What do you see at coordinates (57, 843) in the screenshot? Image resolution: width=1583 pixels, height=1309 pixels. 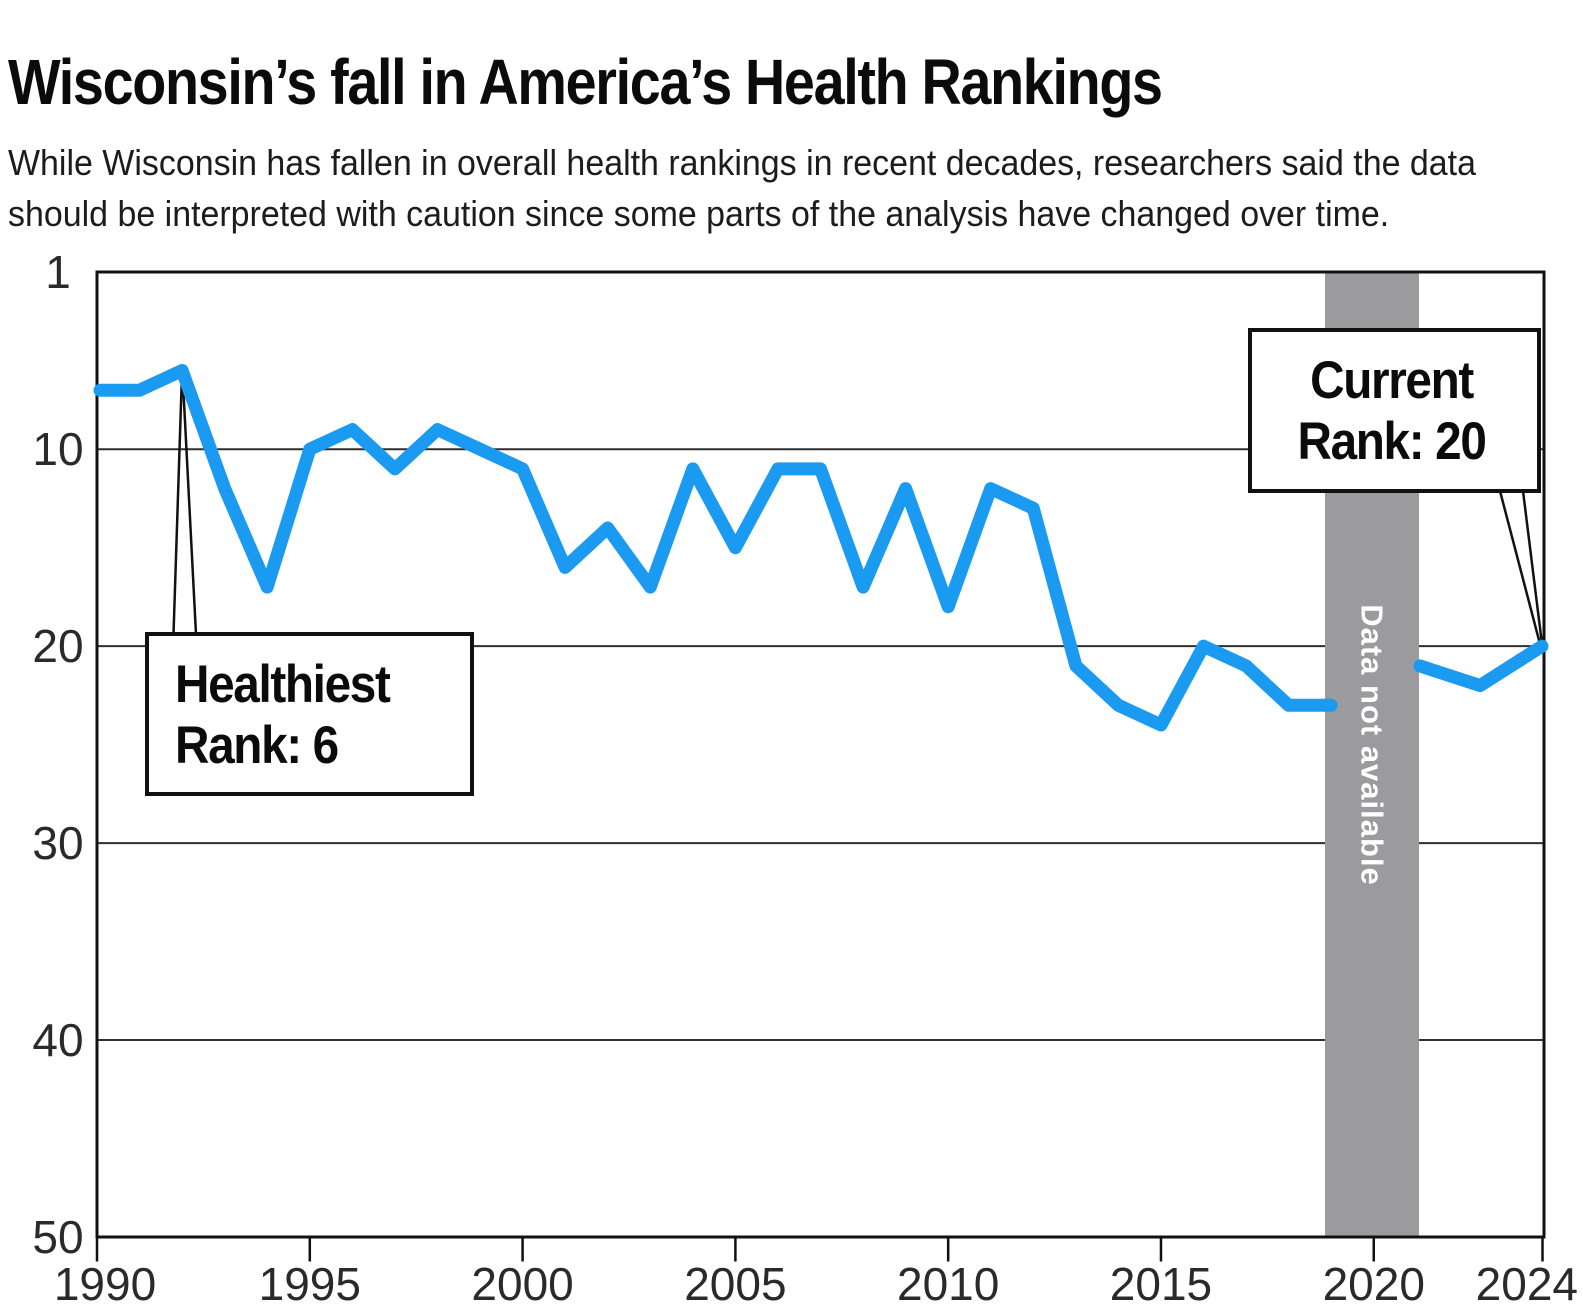 I see `y-tick-label-30: 30` at bounding box center [57, 843].